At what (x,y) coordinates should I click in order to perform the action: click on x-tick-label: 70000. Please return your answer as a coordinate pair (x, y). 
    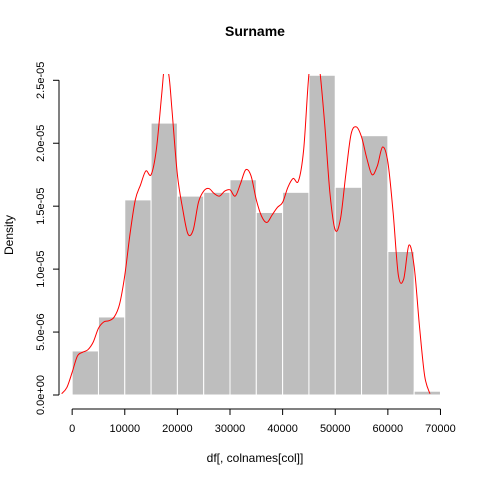
    Looking at the image, I should click on (440, 429).